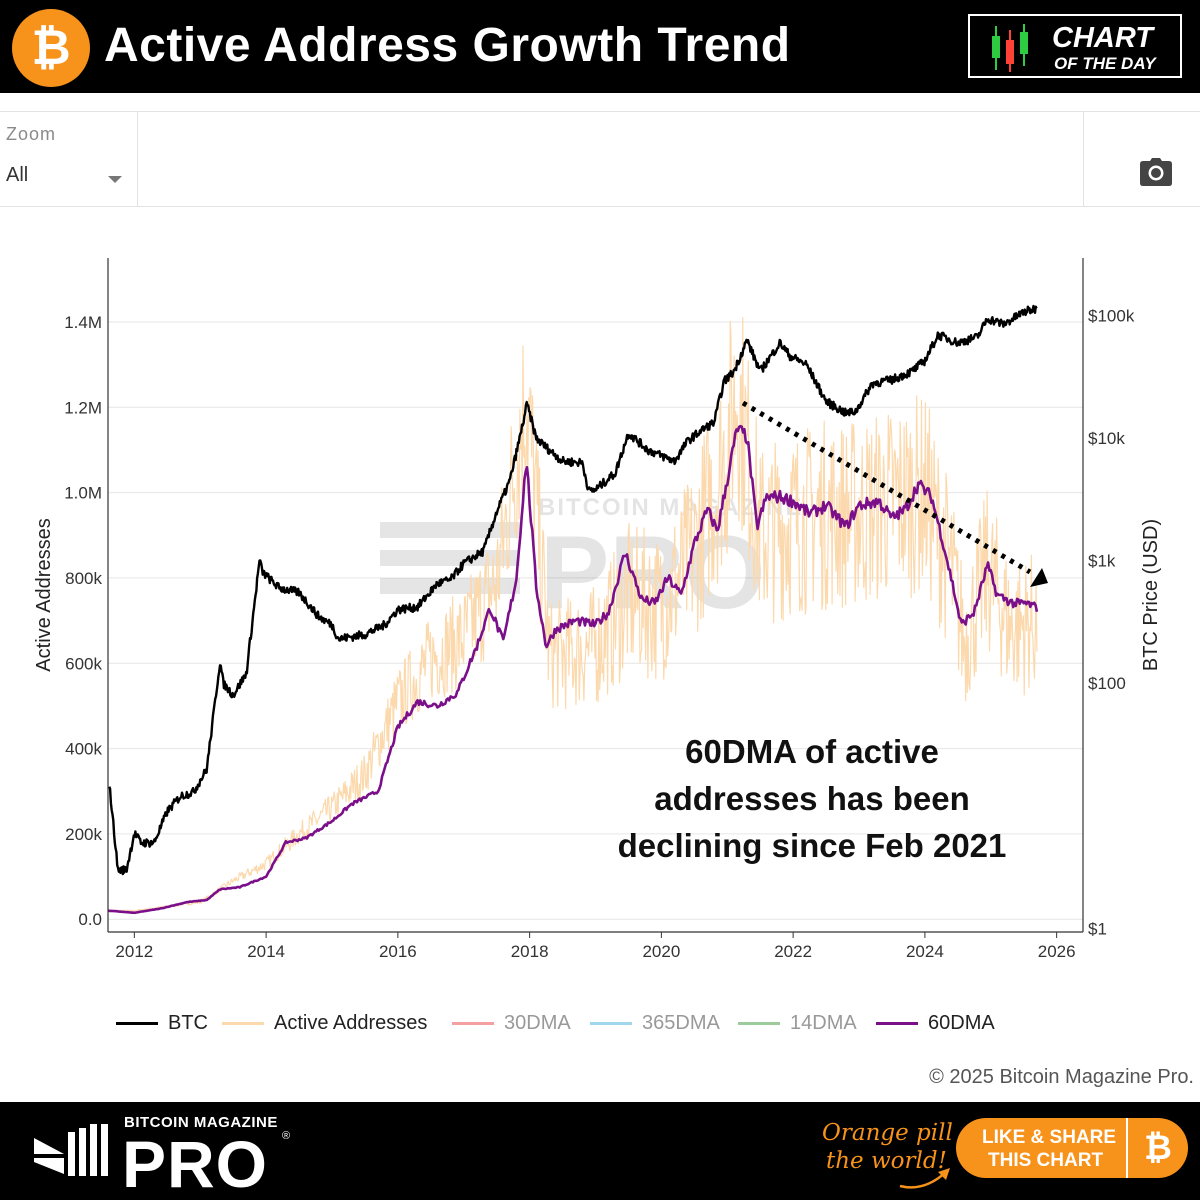  What do you see at coordinates (71, 1150) in the screenshot?
I see `bitcoin-magazine-mark-icon` at bounding box center [71, 1150].